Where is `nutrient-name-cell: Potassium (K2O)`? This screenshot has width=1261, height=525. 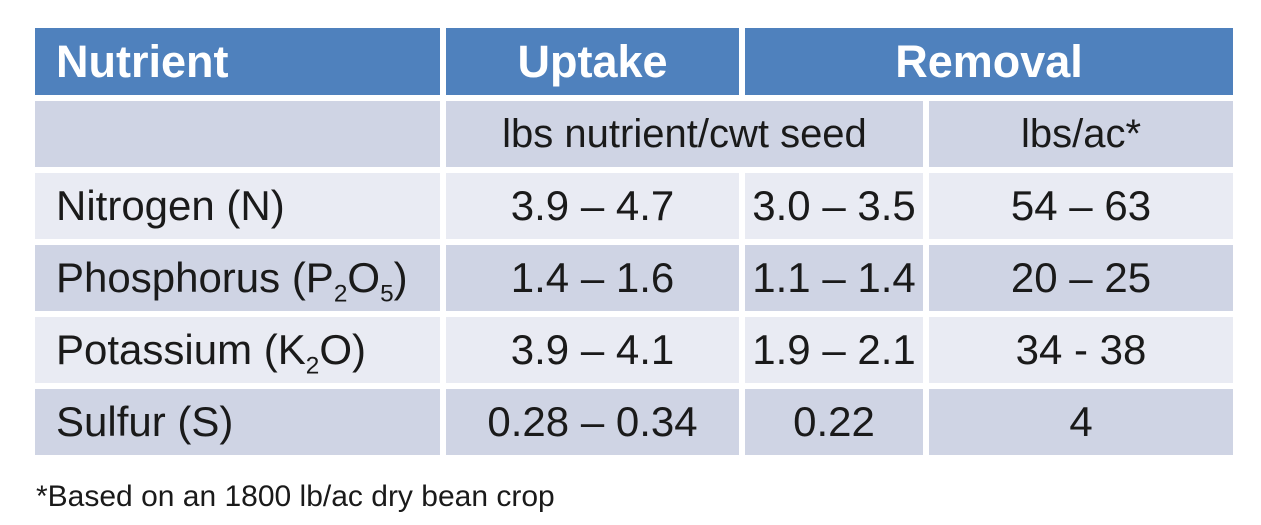
nutrient-name-cell: Potassium (K2O) is located at coordinates (237, 350).